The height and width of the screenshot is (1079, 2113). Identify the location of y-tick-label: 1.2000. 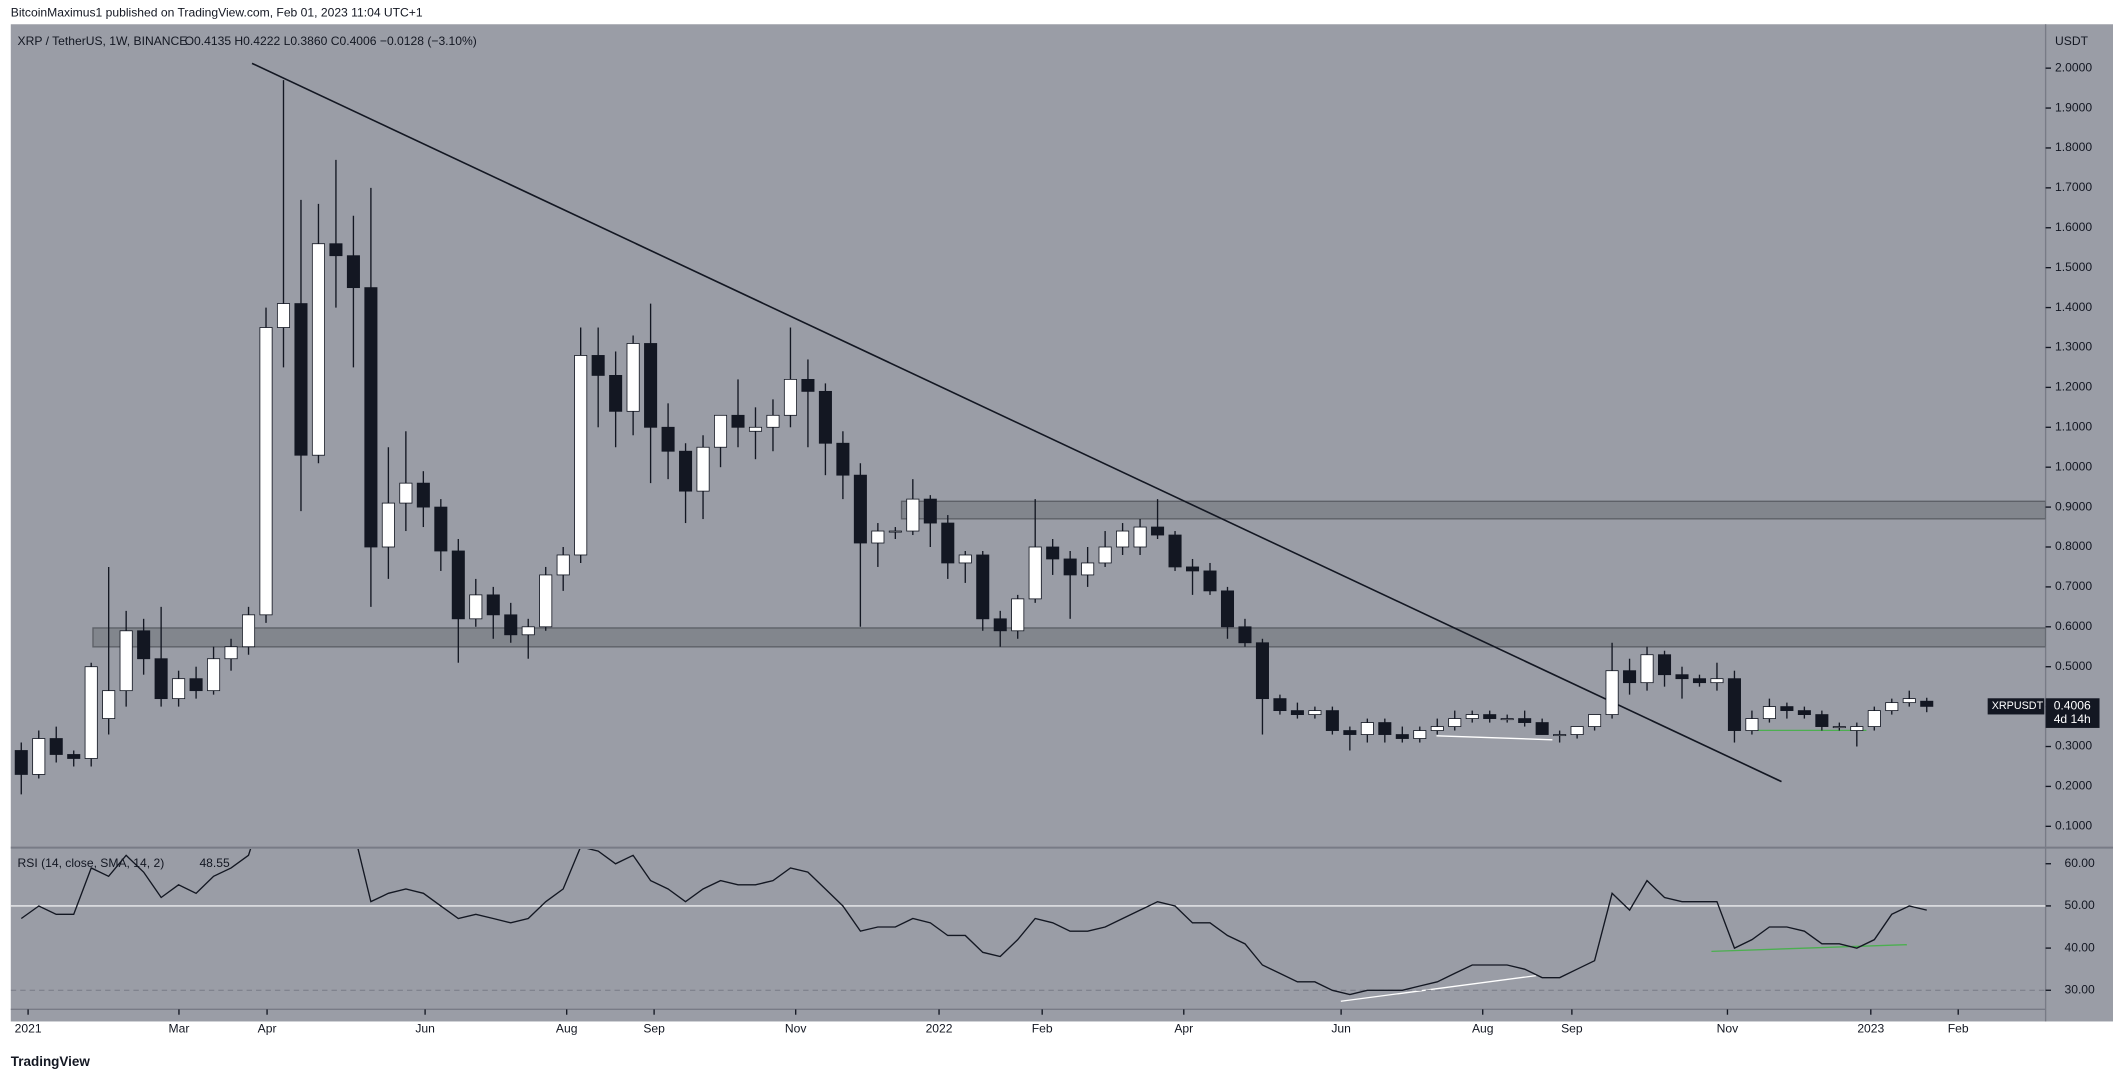
(2073, 387).